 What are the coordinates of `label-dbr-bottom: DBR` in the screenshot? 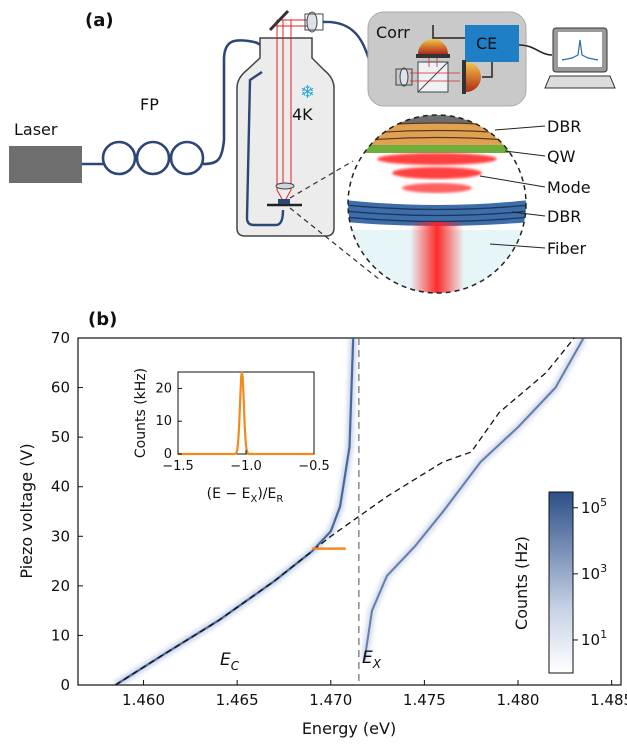 It's located at (564, 216).